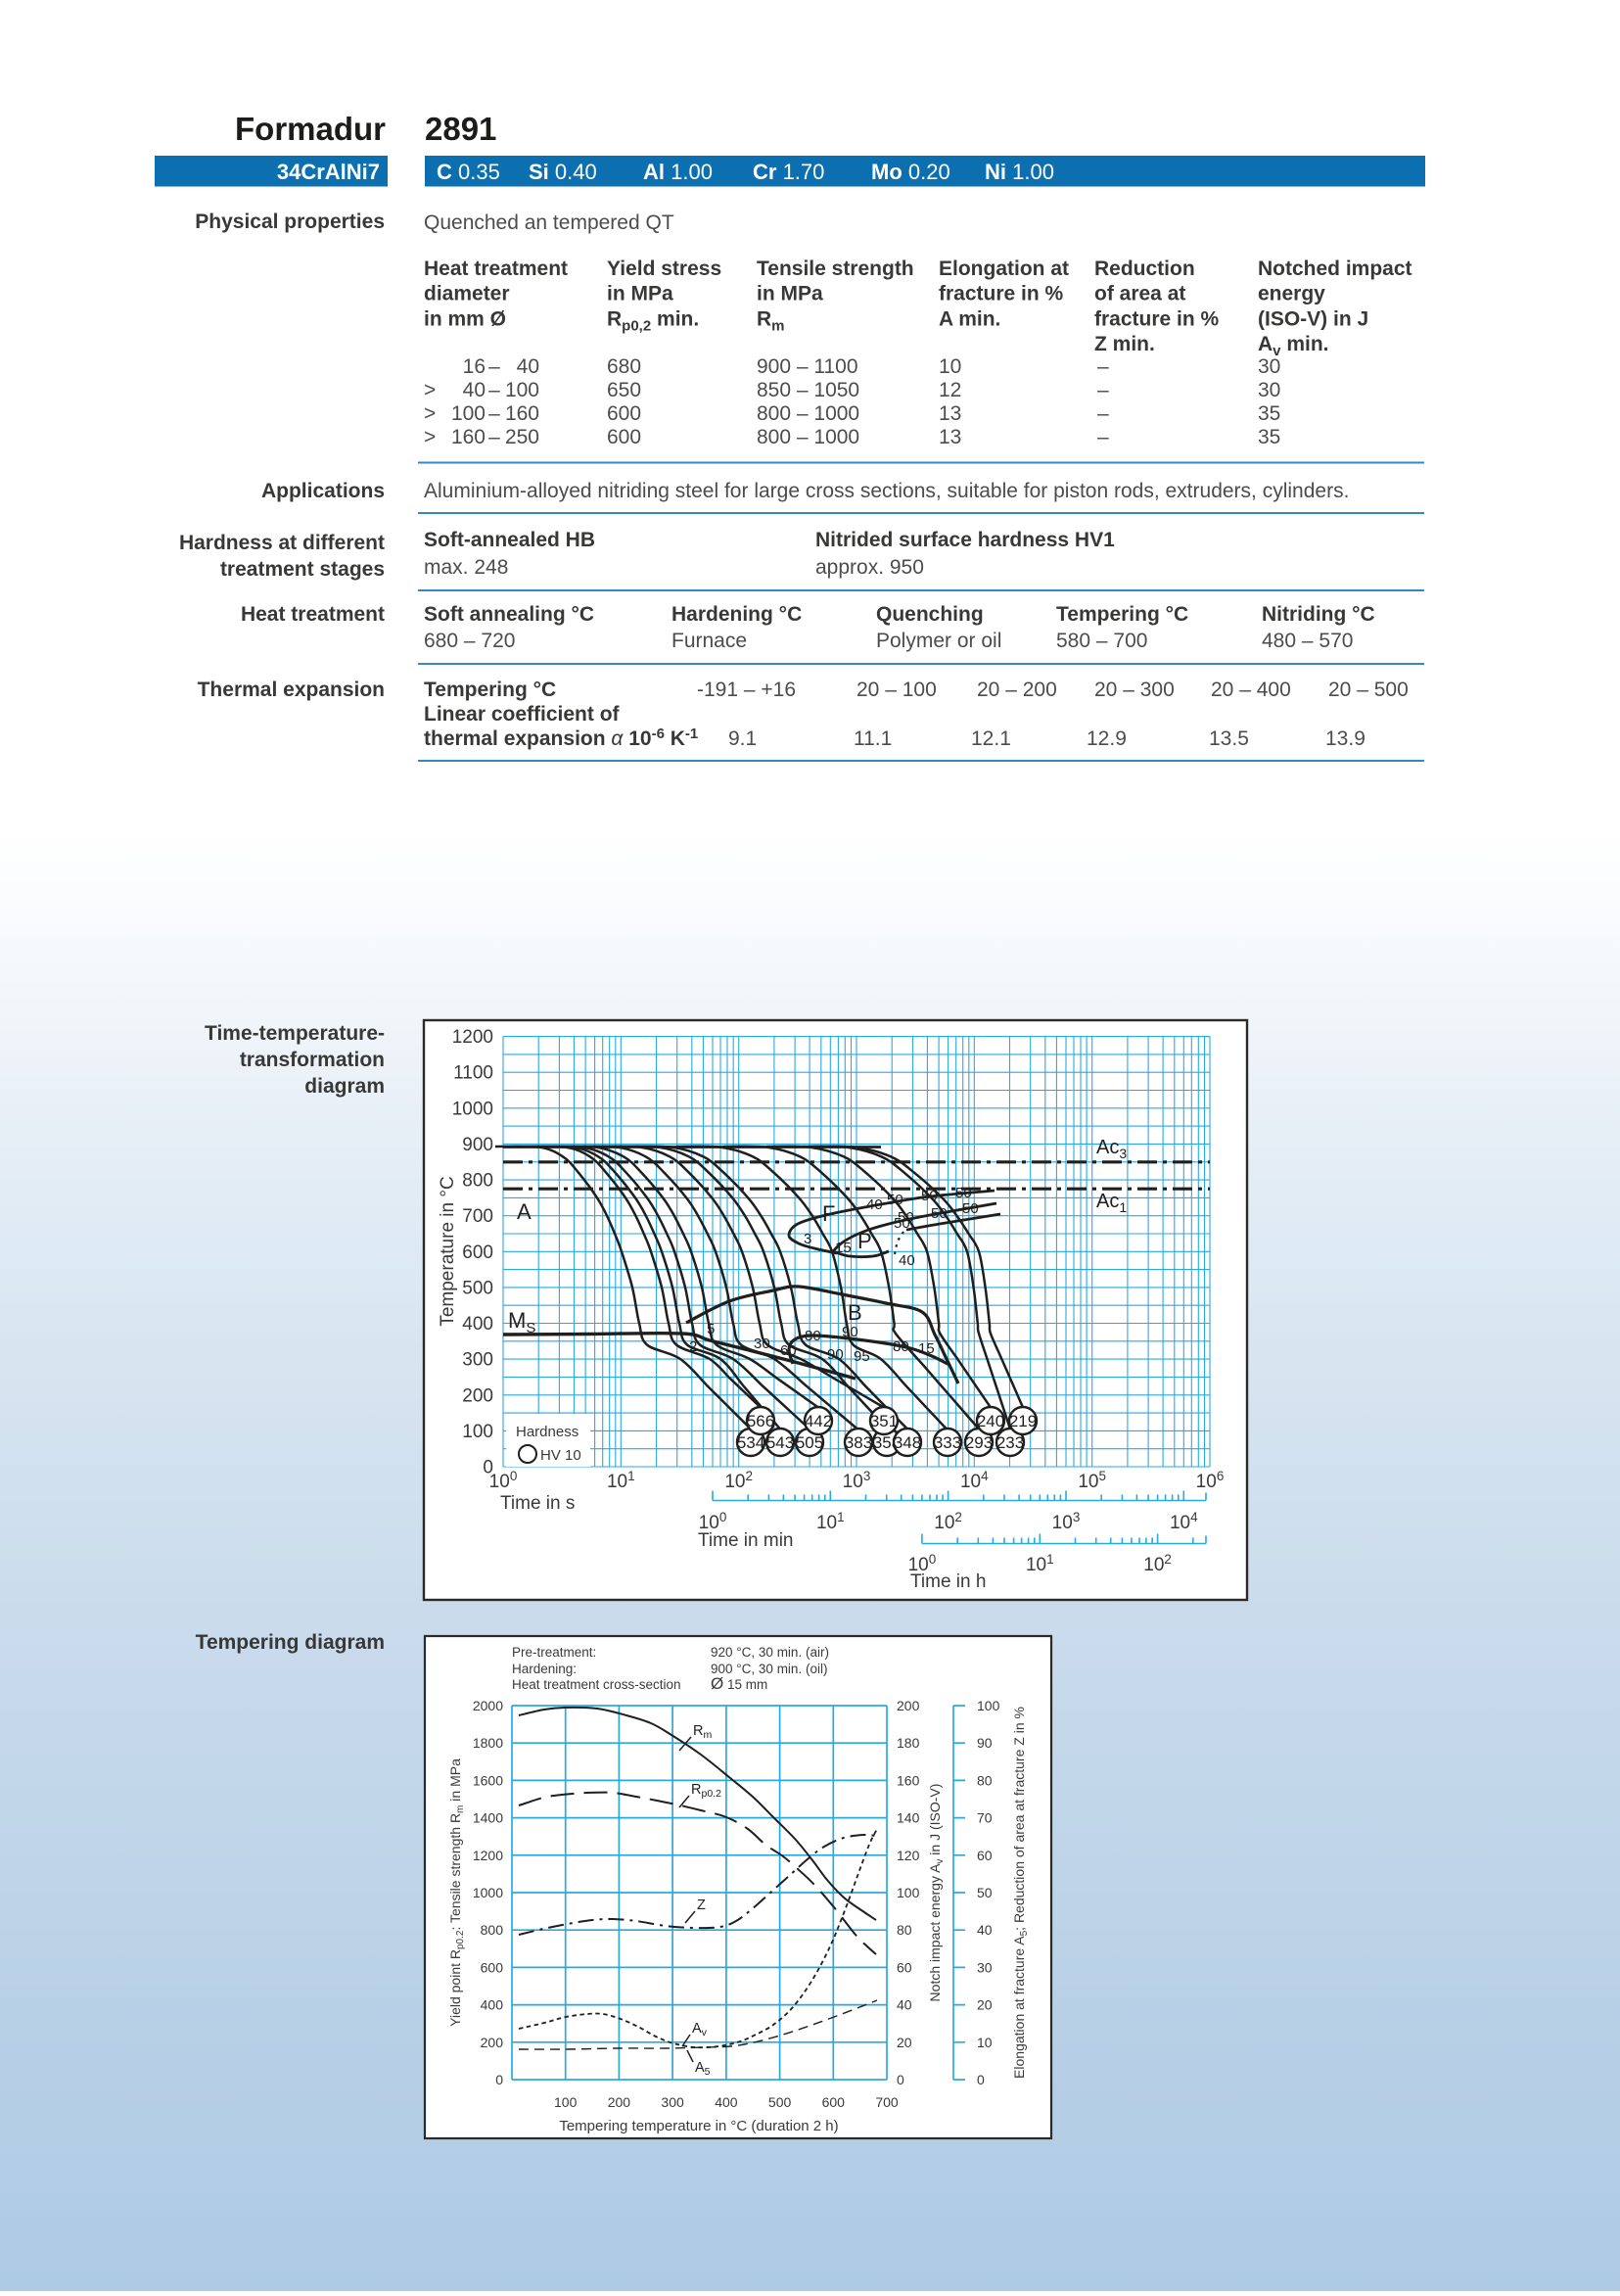 This screenshot has height=2296, width=1620. What do you see at coordinates (295, 1033) in the screenshot?
I see `svg-text: Time-temperature-` at bounding box center [295, 1033].